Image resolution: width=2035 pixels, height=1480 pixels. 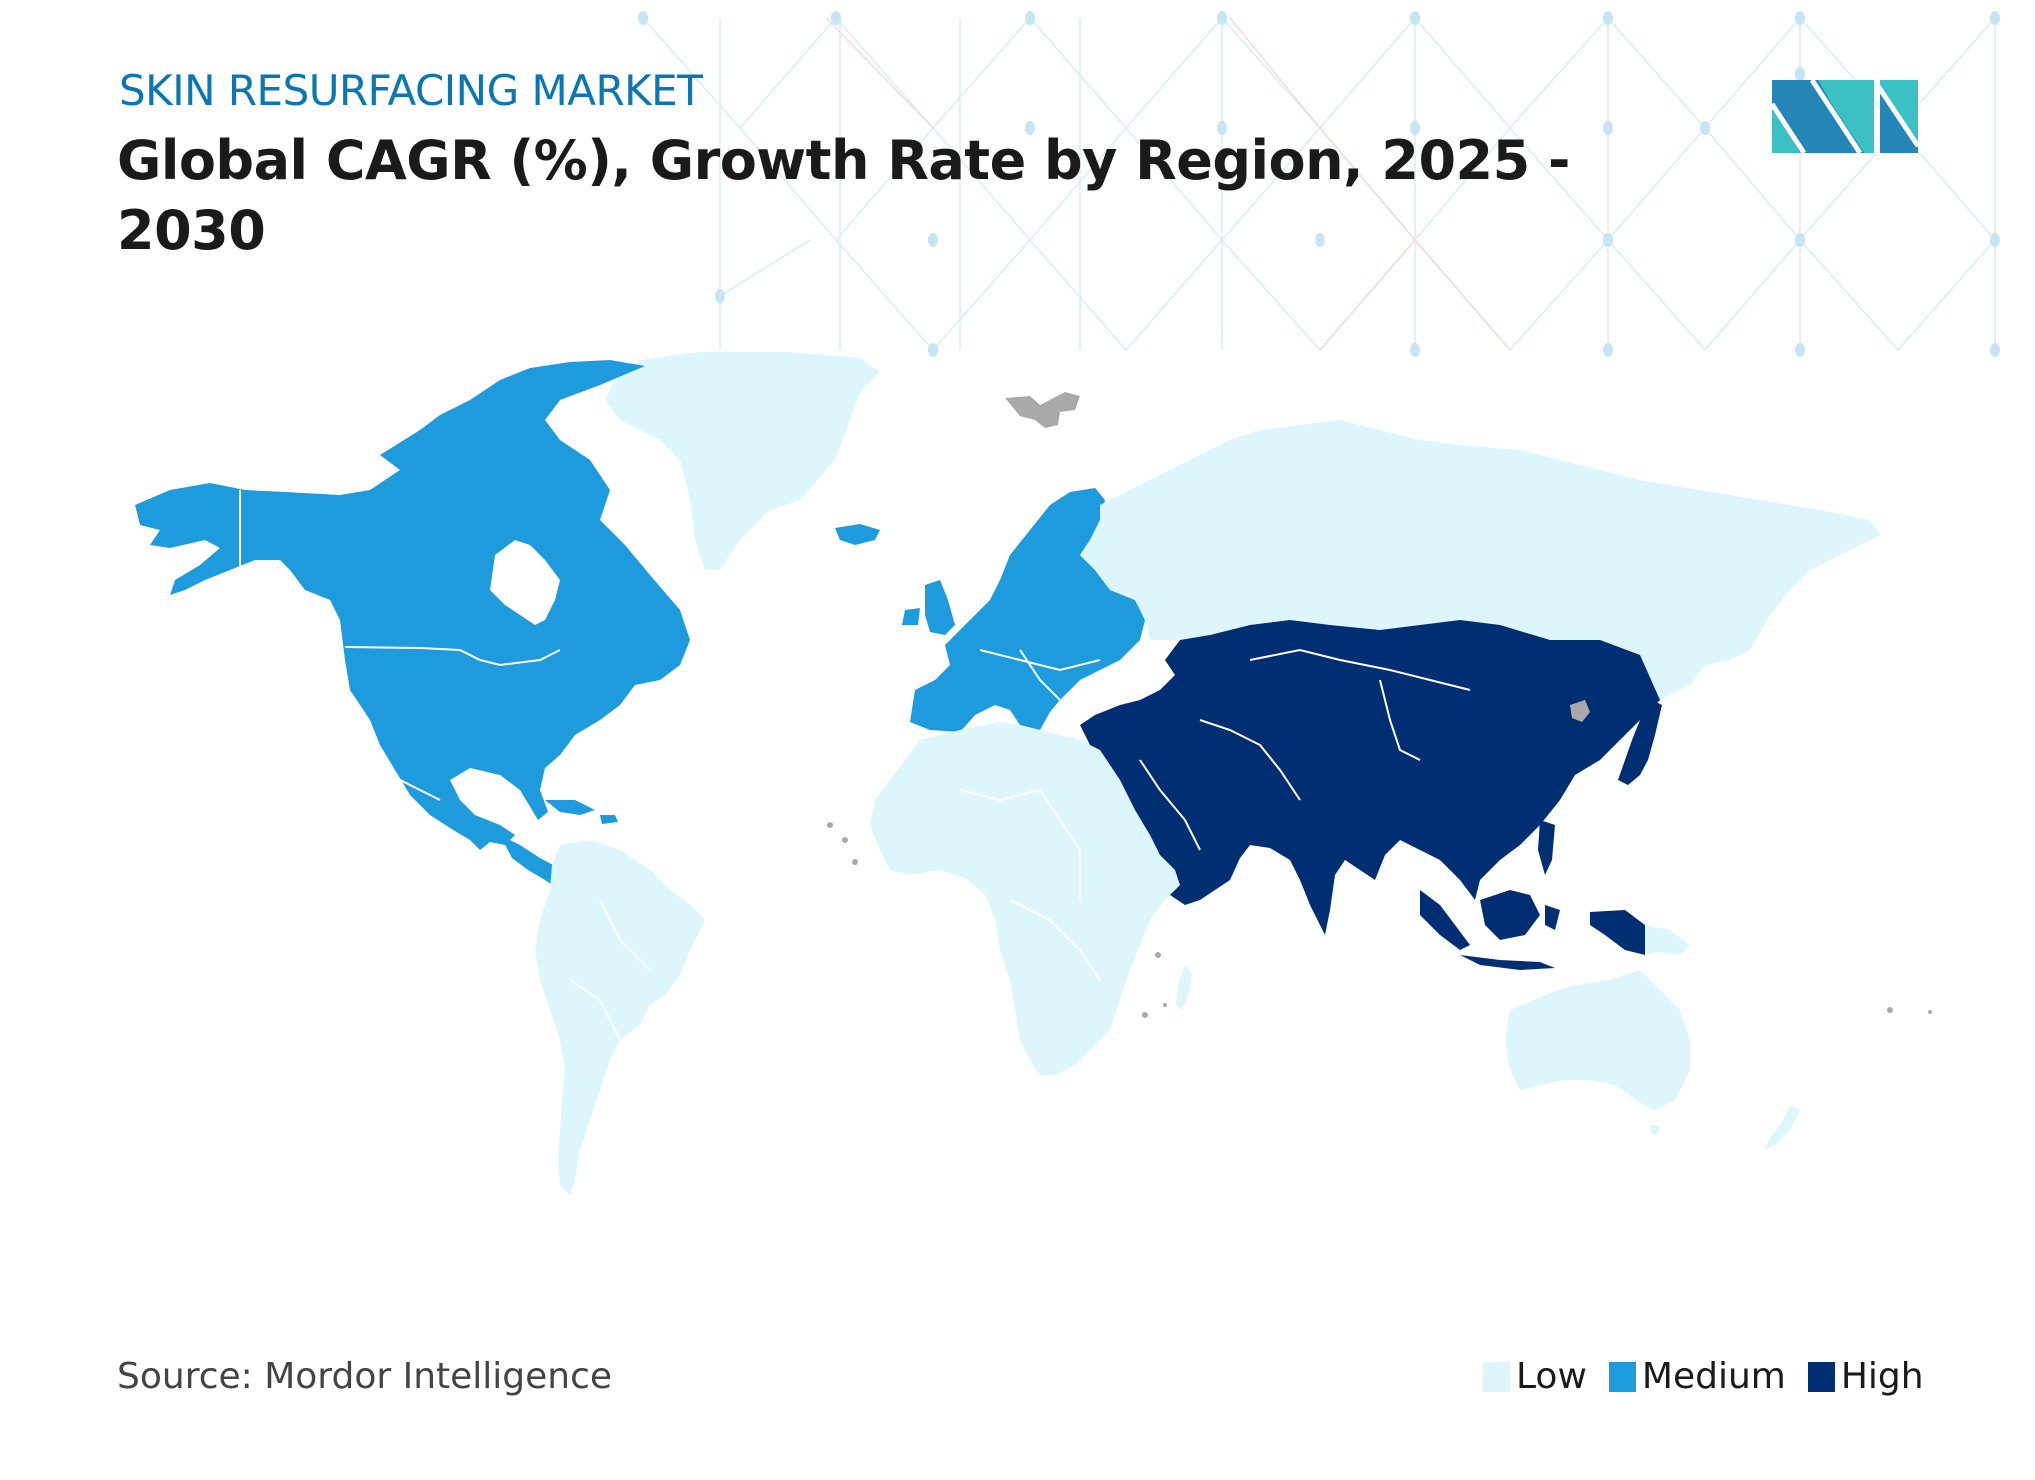 What do you see at coordinates (1027, 610) in the screenshot?
I see `region-europe` at bounding box center [1027, 610].